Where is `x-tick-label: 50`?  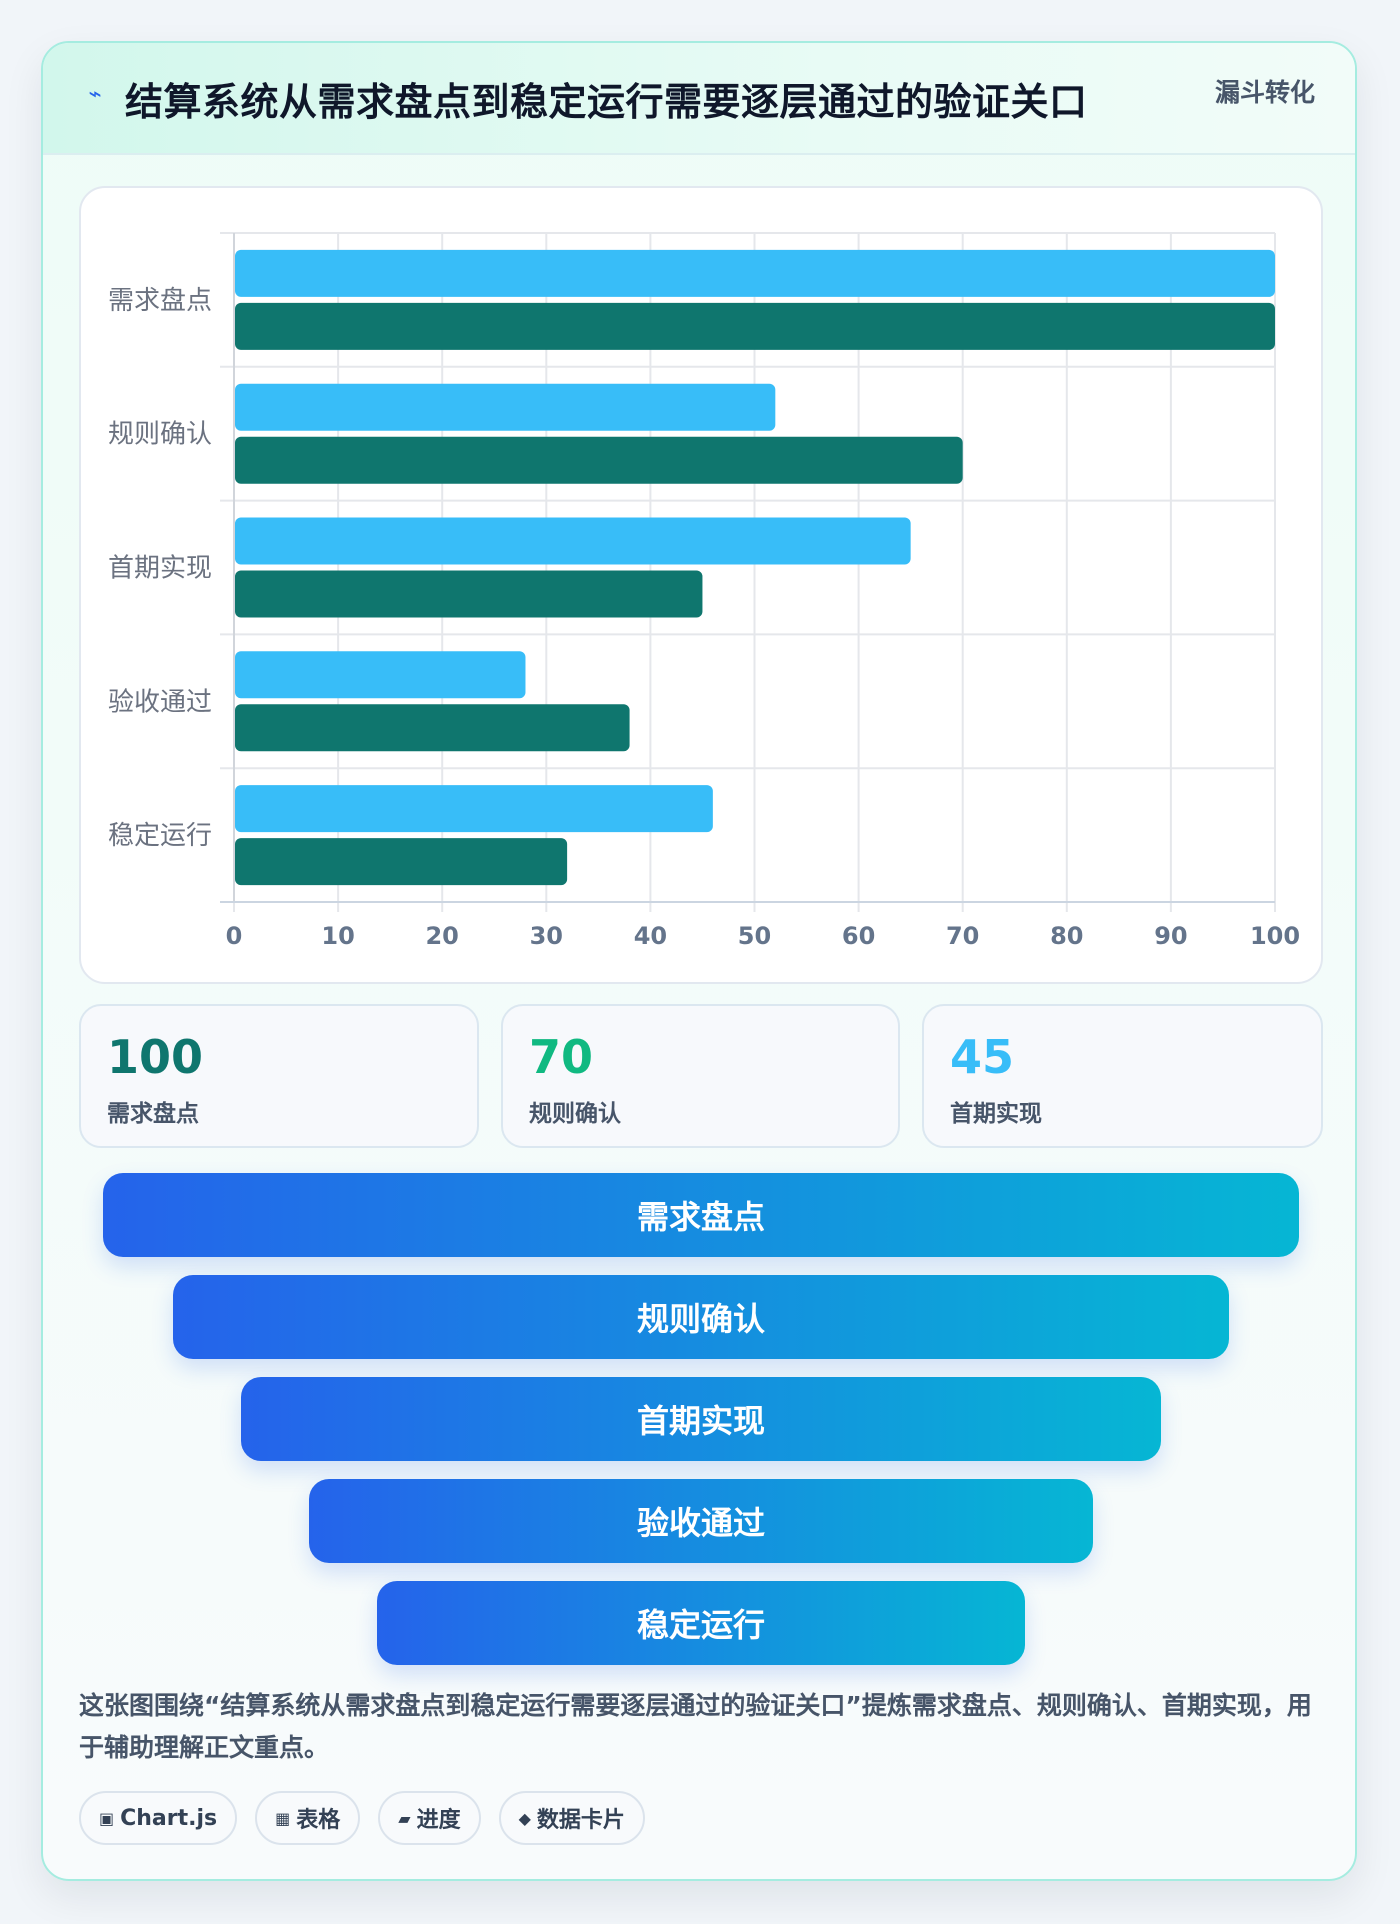 x-tick-label: 50 is located at coordinates (754, 936).